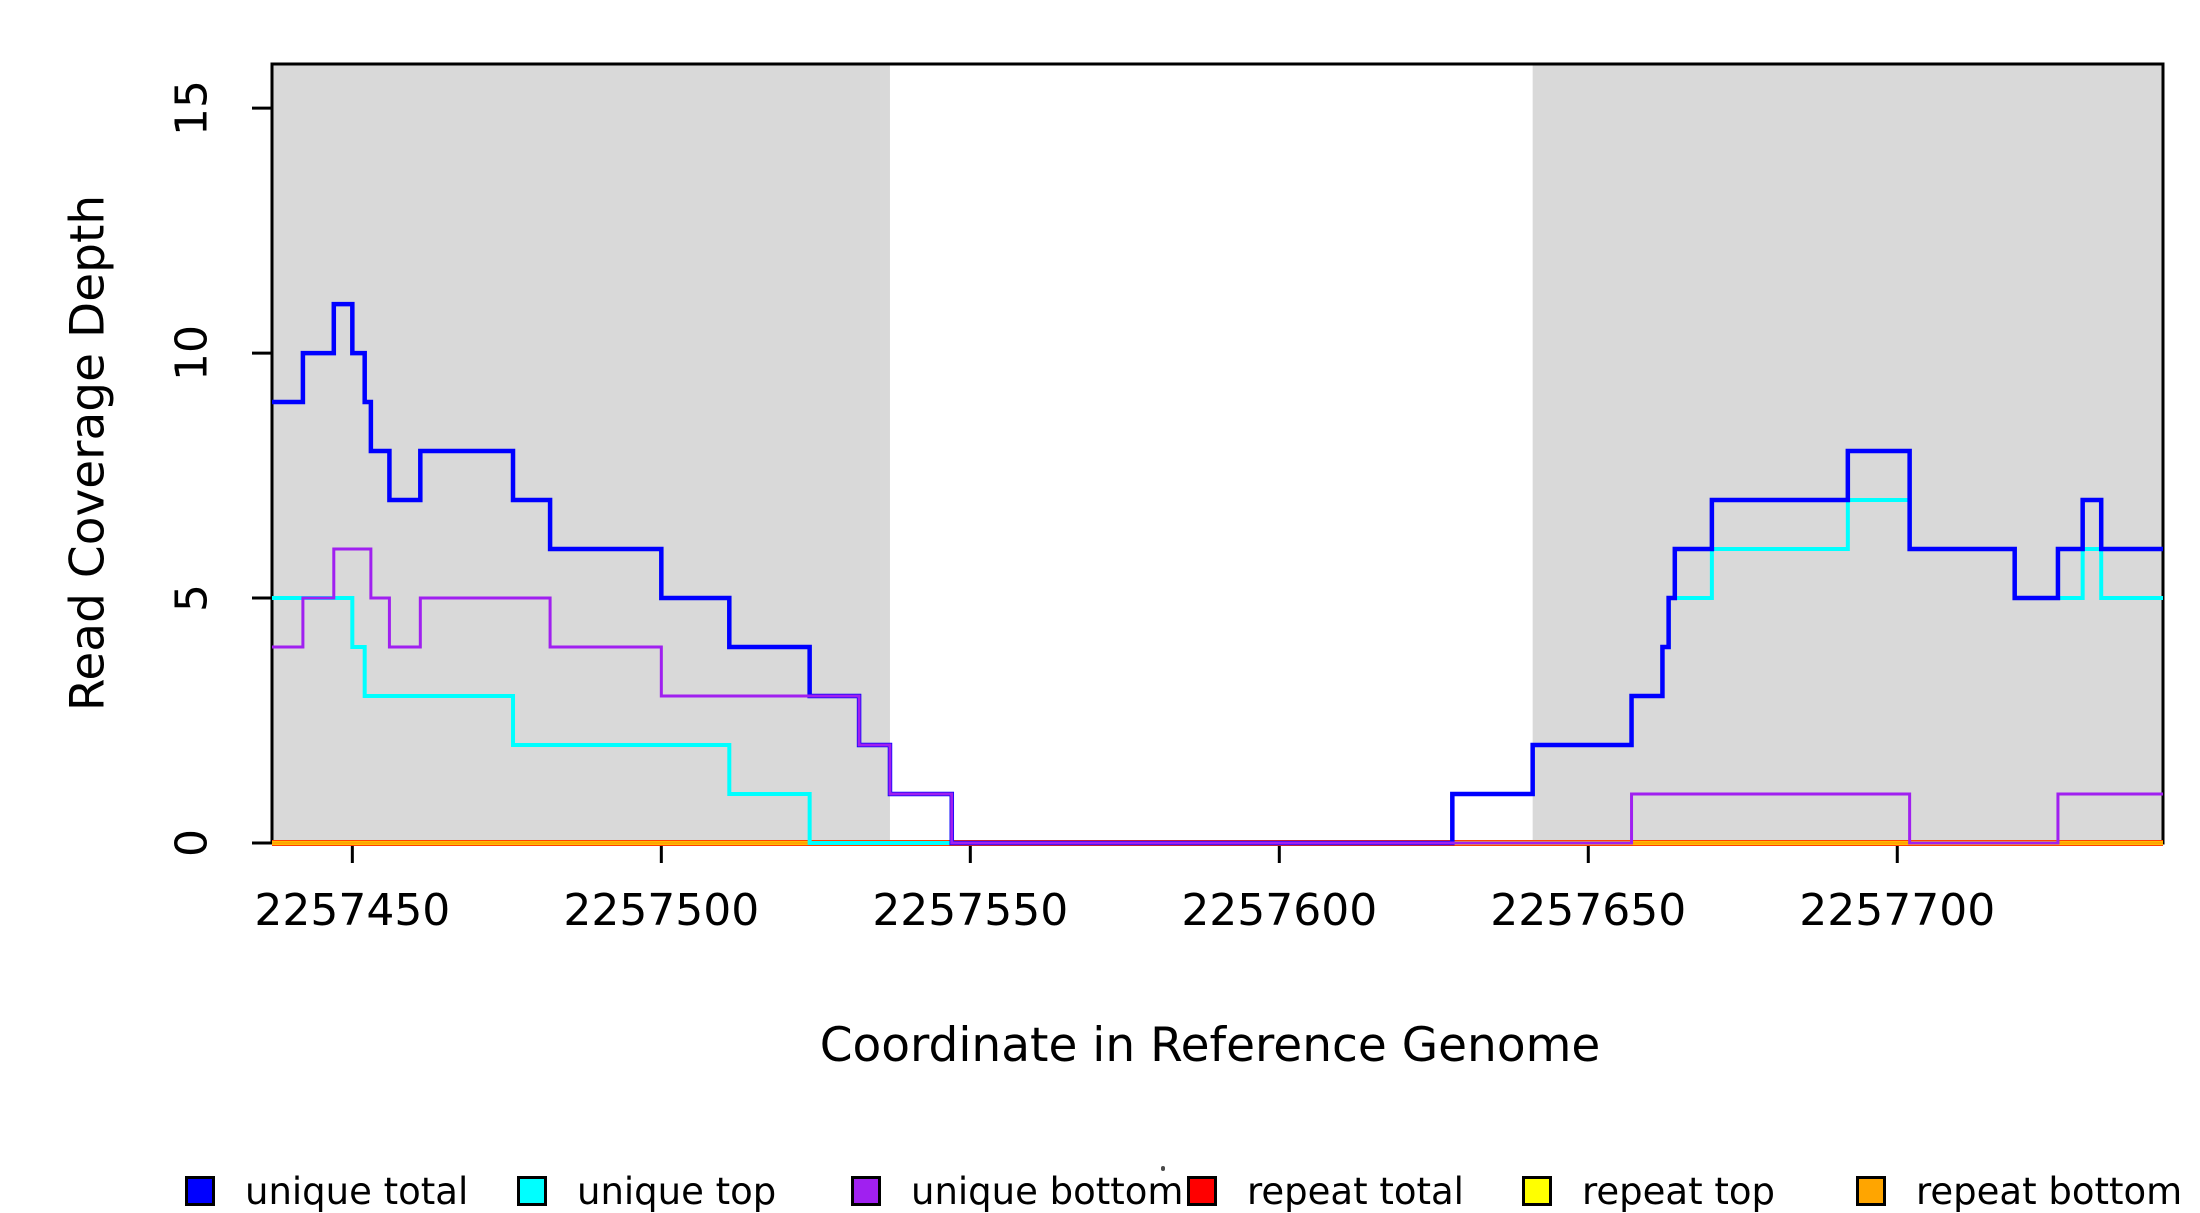  What do you see at coordinates (677, 1191) in the screenshot?
I see `legend-label: unique top` at bounding box center [677, 1191].